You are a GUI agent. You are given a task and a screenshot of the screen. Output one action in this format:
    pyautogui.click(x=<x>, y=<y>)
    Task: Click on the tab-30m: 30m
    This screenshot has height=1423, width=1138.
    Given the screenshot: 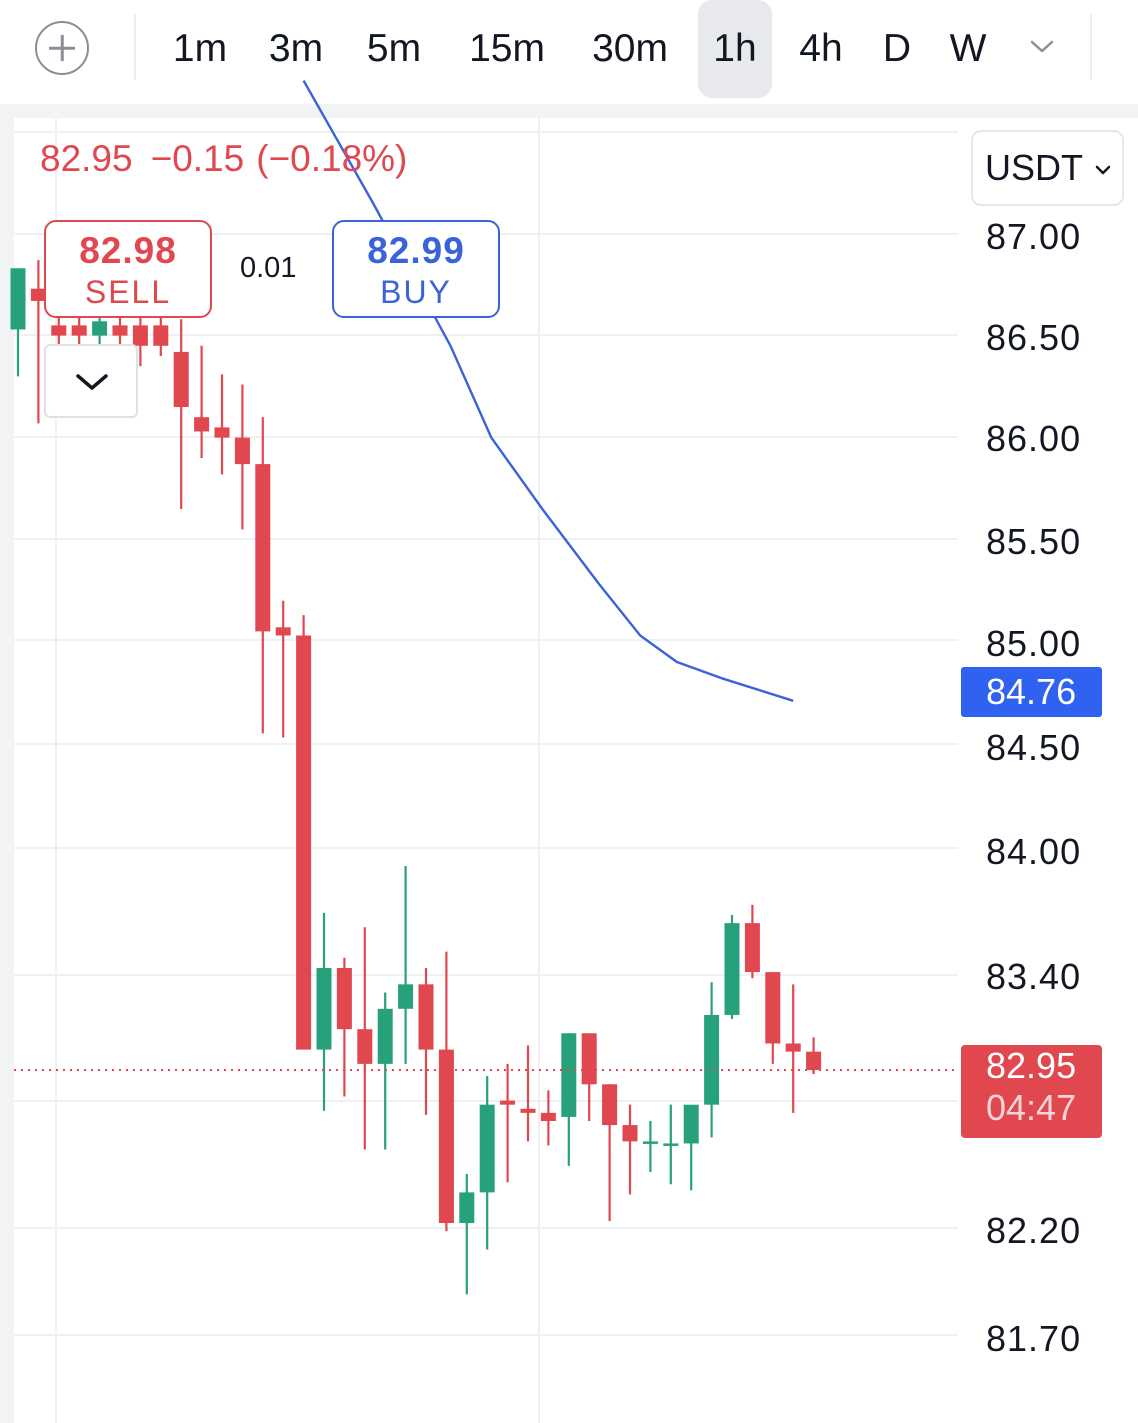 What is the action you would take?
    pyautogui.click(x=630, y=48)
    